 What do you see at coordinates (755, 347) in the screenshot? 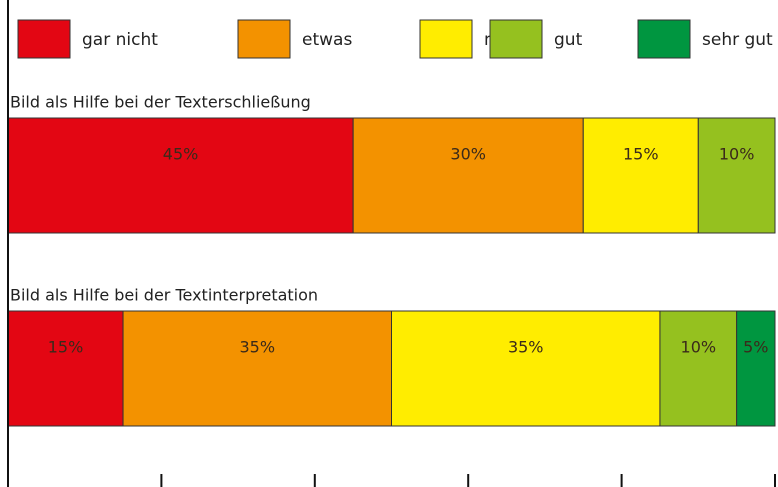
I see `value-label: 5%` at bounding box center [755, 347].